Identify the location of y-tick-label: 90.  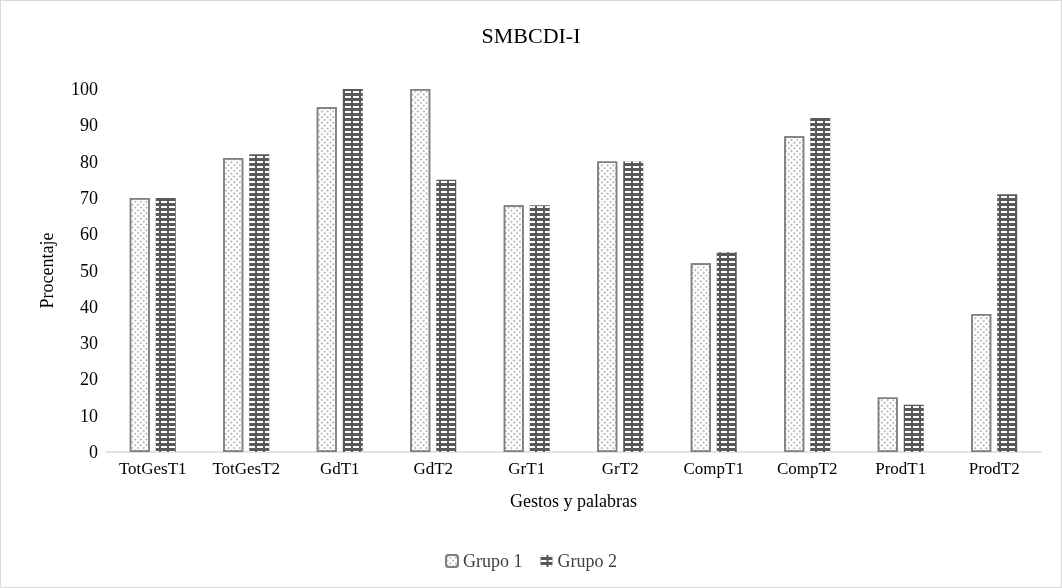
(89, 125).